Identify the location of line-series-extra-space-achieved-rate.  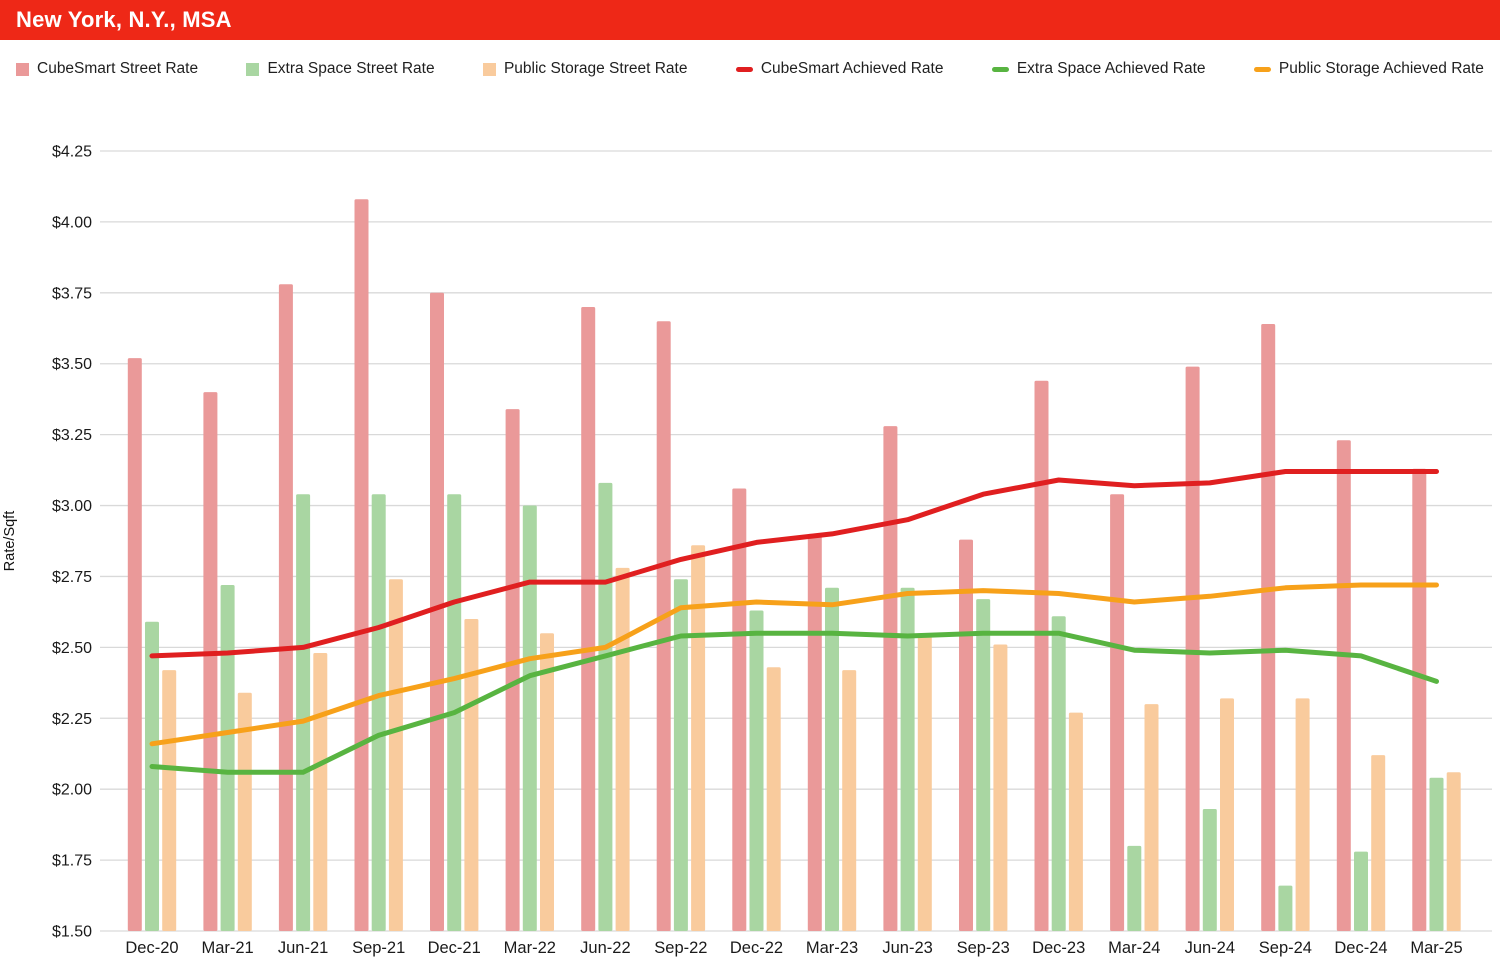
(794, 702).